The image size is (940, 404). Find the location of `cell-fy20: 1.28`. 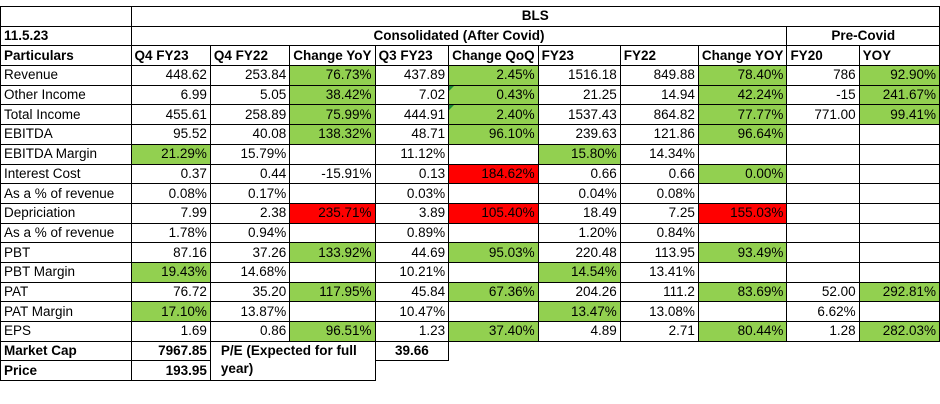

cell-fy20: 1.28 is located at coordinates (823, 331).